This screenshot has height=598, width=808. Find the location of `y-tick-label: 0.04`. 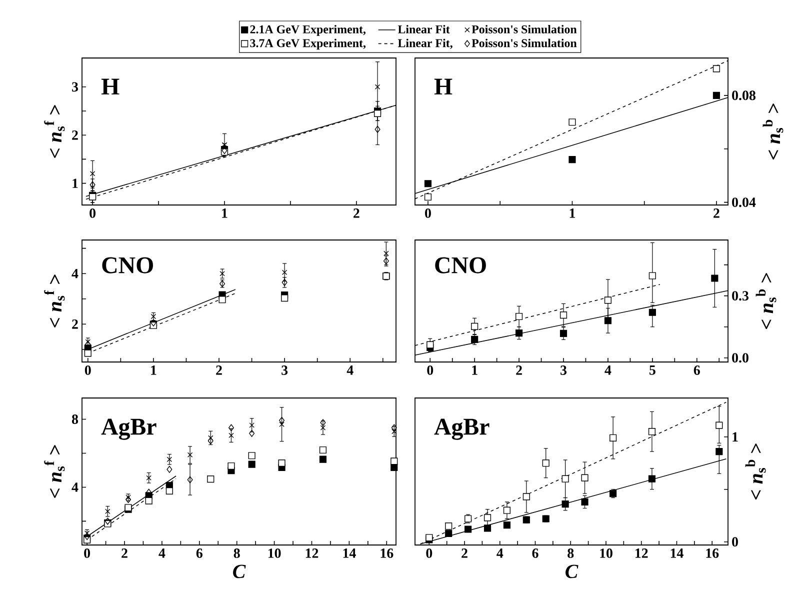

y-tick-label: 0.04 is located at coordinates (744, 203).